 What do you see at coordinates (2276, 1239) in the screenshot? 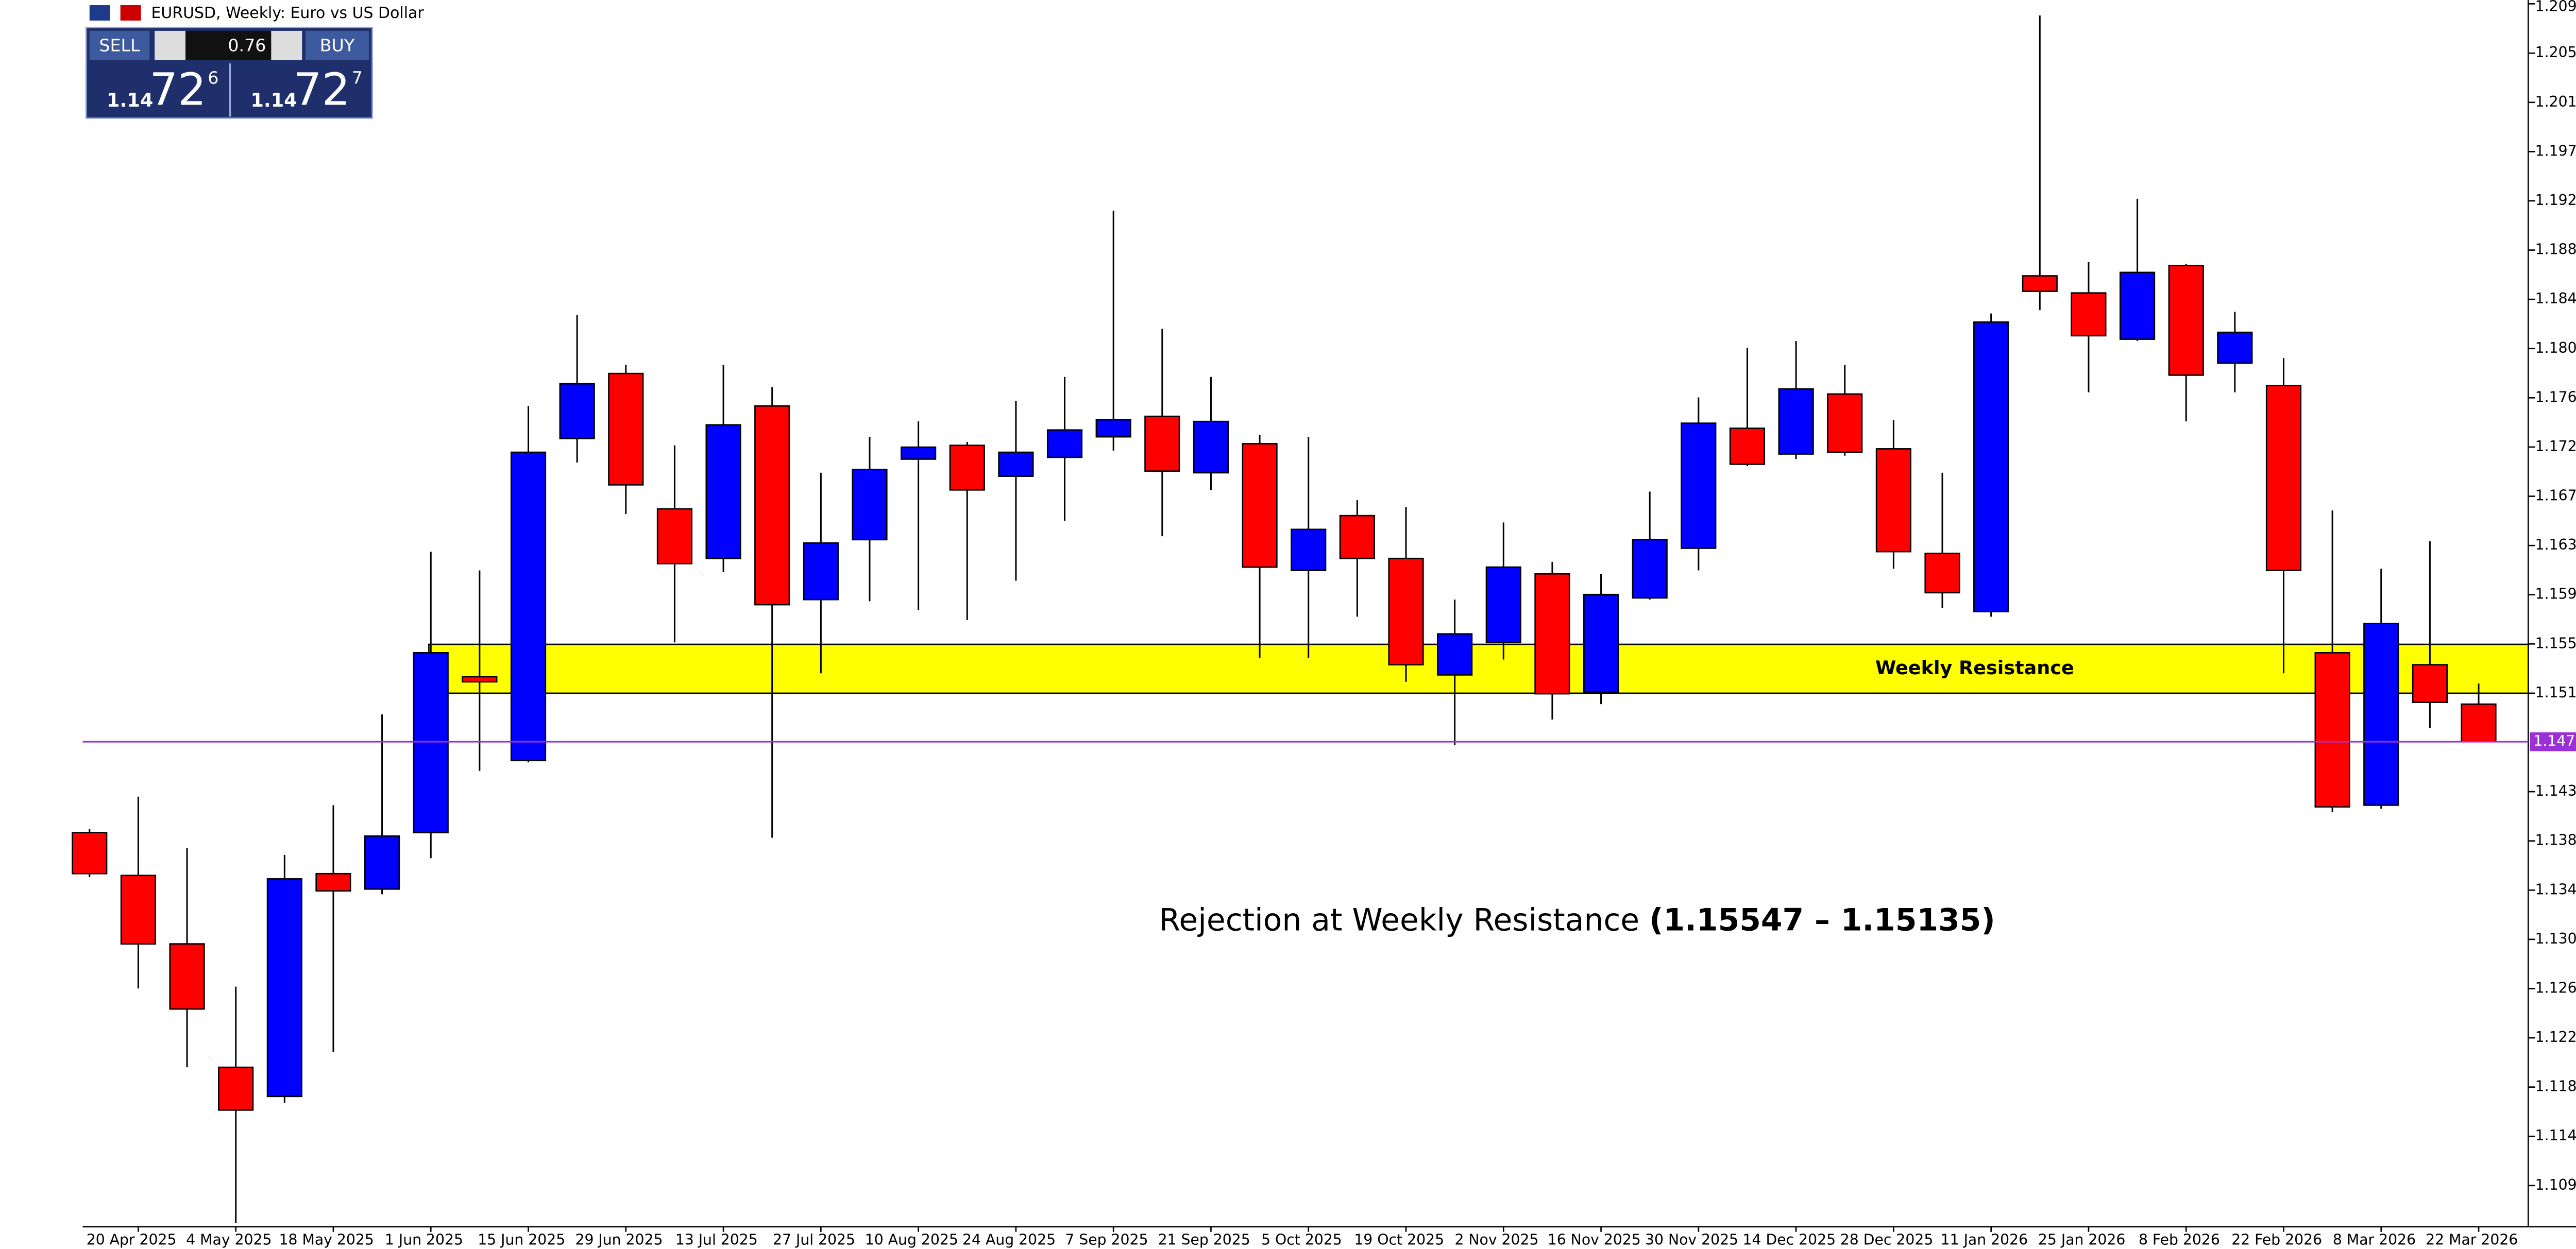
I see `x-tick-label: 22 Feb 2026` at bounding box center [2276, 1239].